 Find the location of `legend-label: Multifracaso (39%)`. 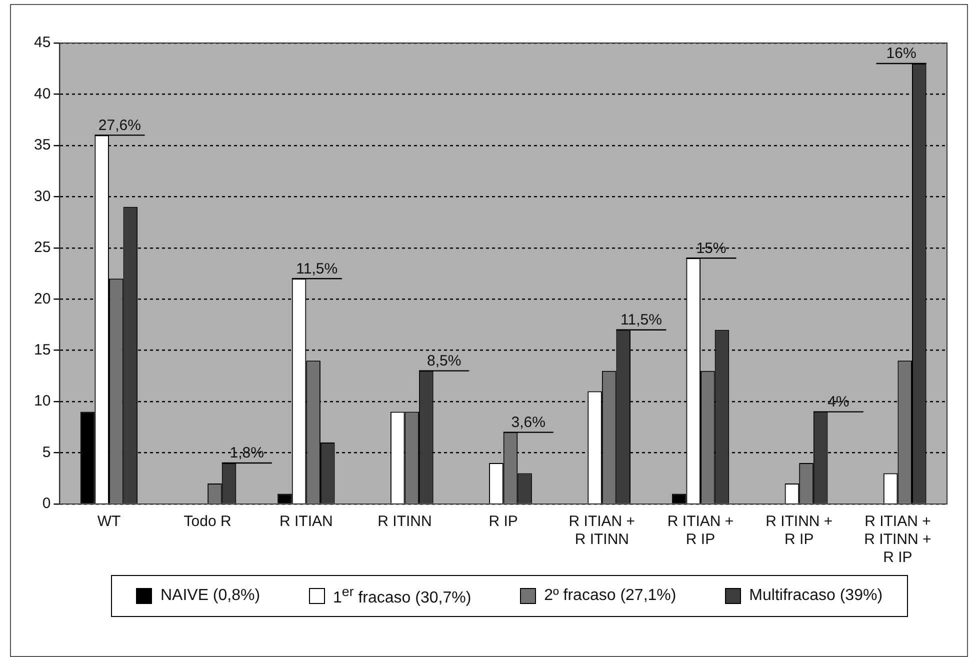

legend-label: Multifracaso (39%) is located at coordinates (816, 596).